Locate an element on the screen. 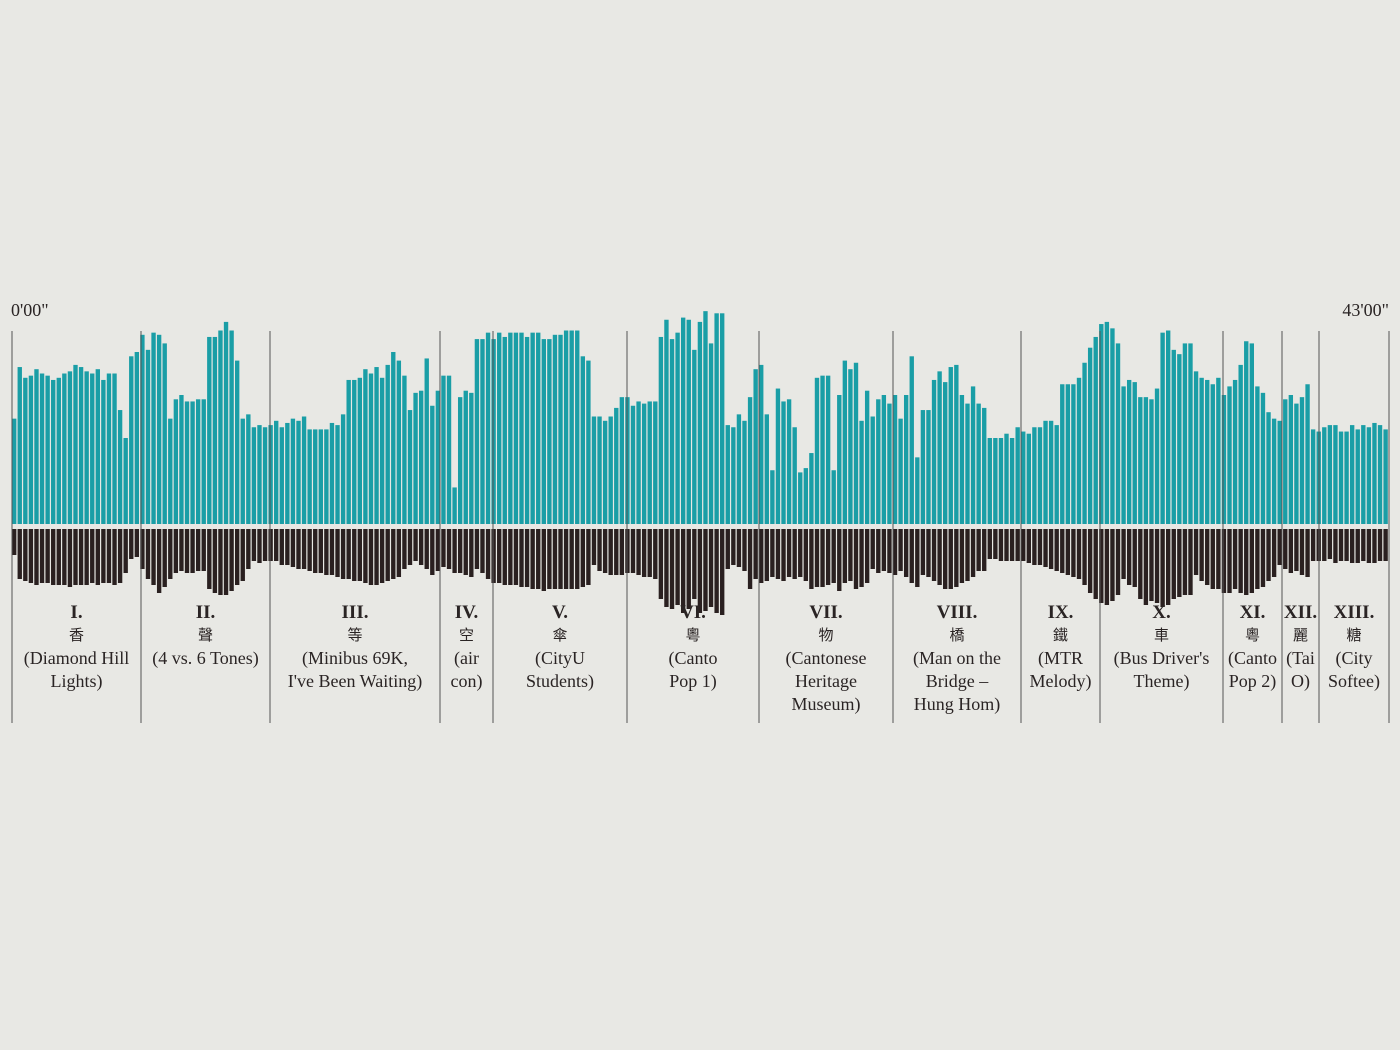  section-numeral: XIII. is located at coordinates (1354, 612).